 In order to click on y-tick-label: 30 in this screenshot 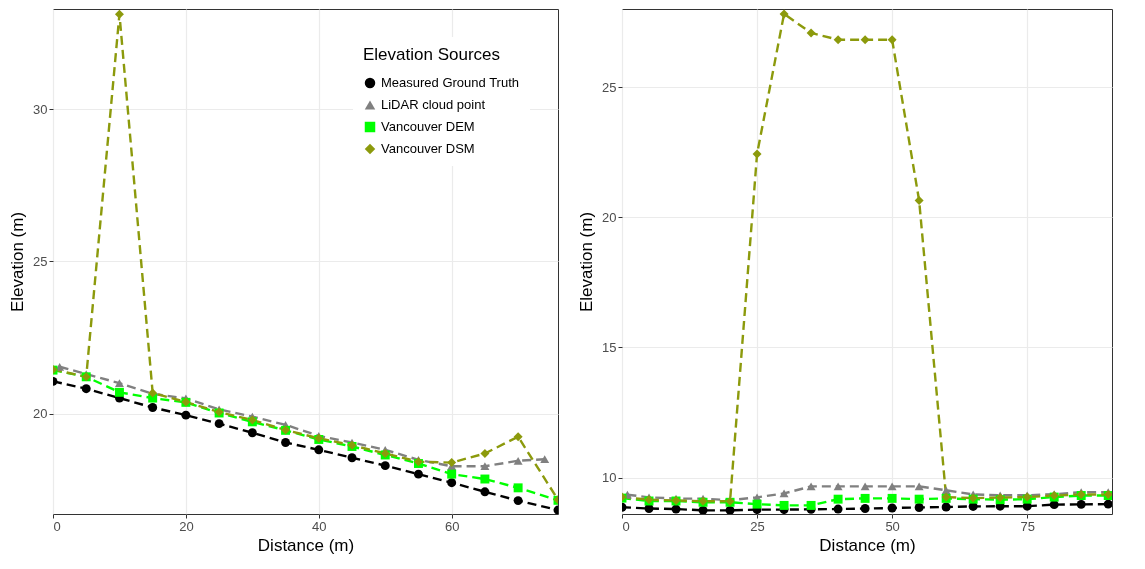, I will do `click(40, 109)`.